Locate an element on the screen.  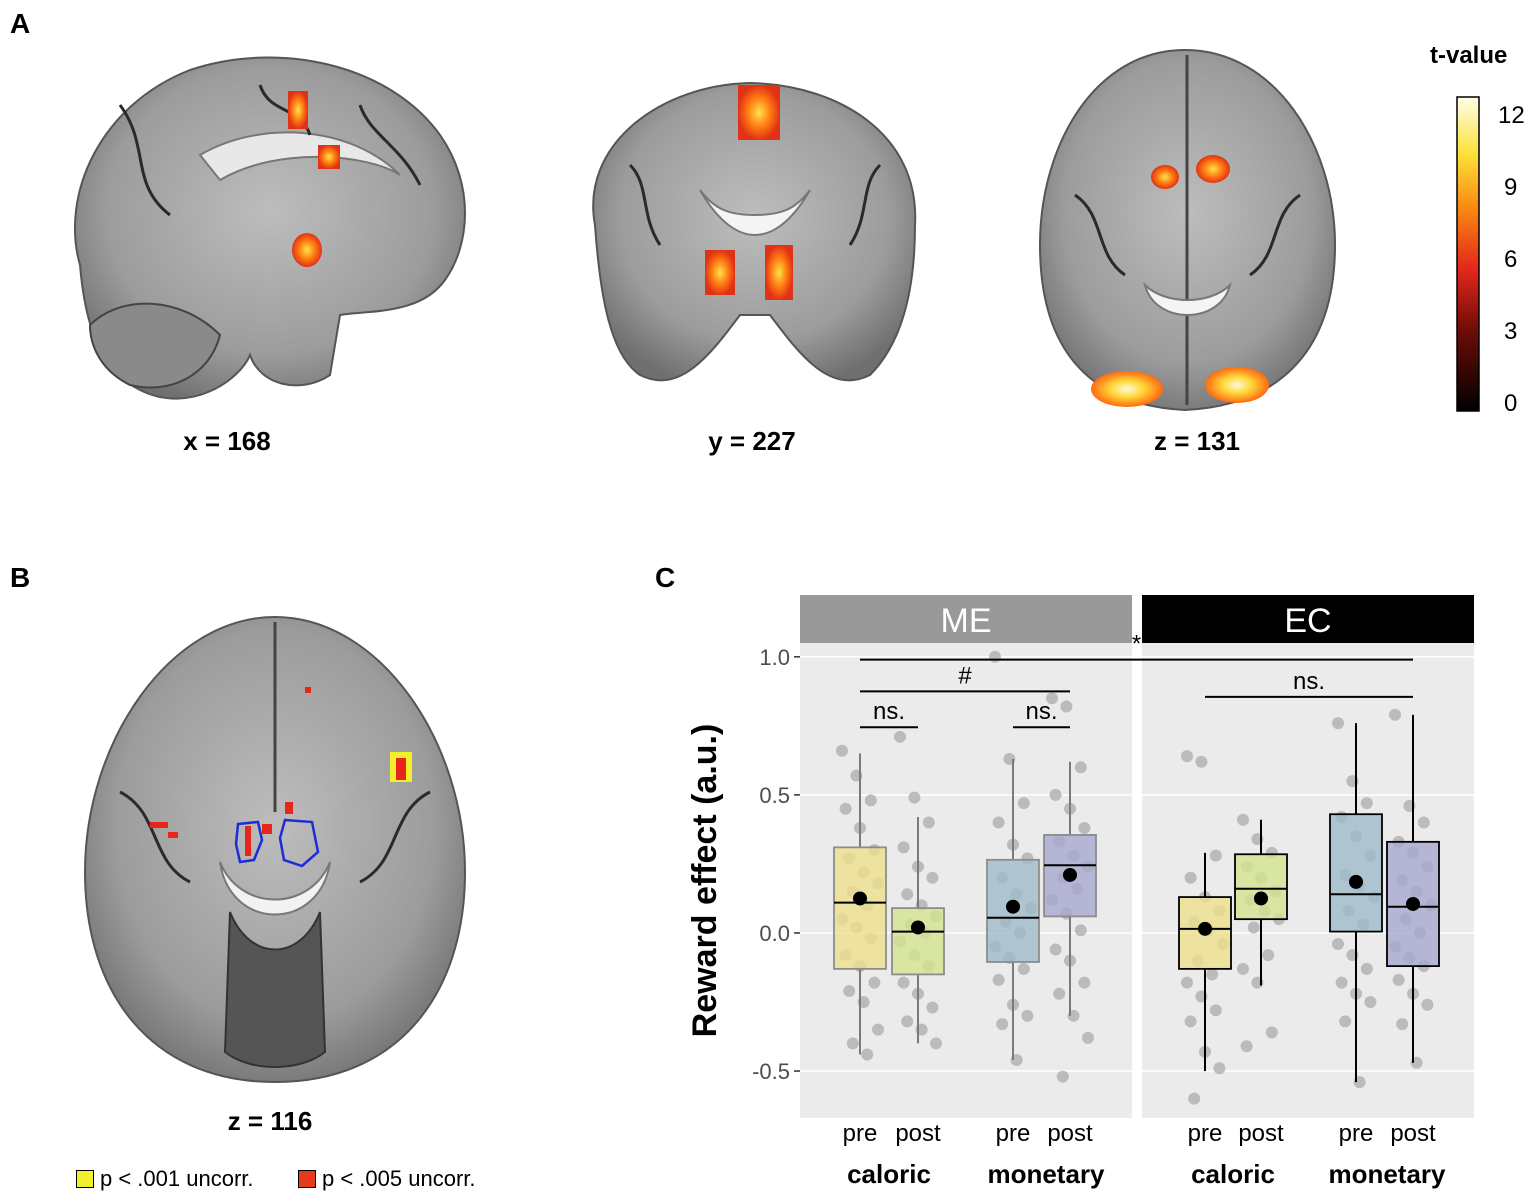
slice-label-x: x = 168 is located at coordinates (227, 441).